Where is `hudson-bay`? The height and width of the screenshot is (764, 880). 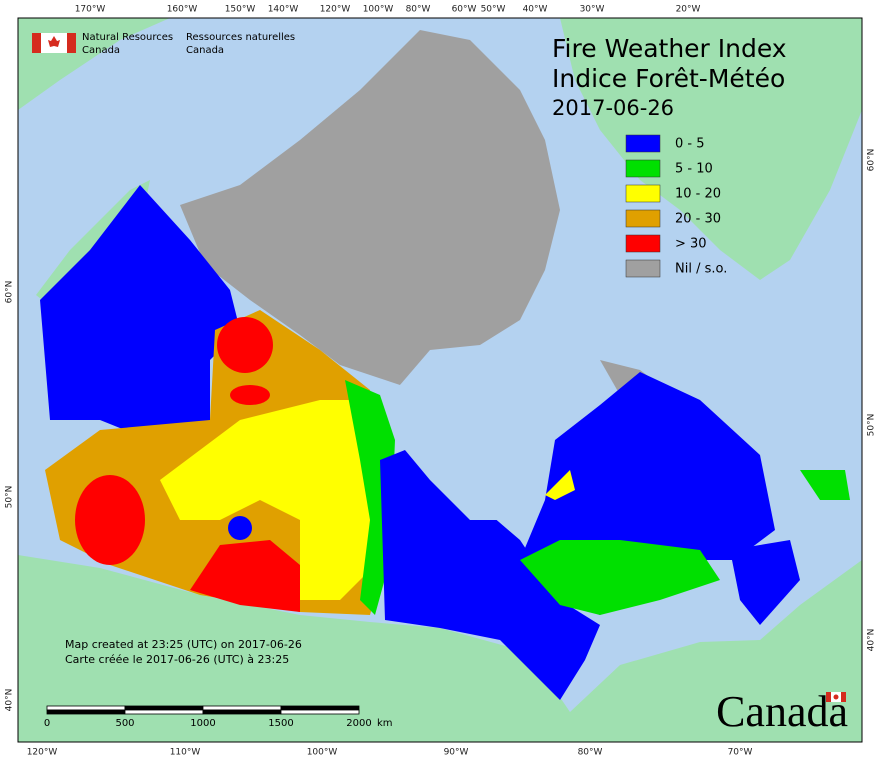
hudson-bay is located at coordinates (477, 432).